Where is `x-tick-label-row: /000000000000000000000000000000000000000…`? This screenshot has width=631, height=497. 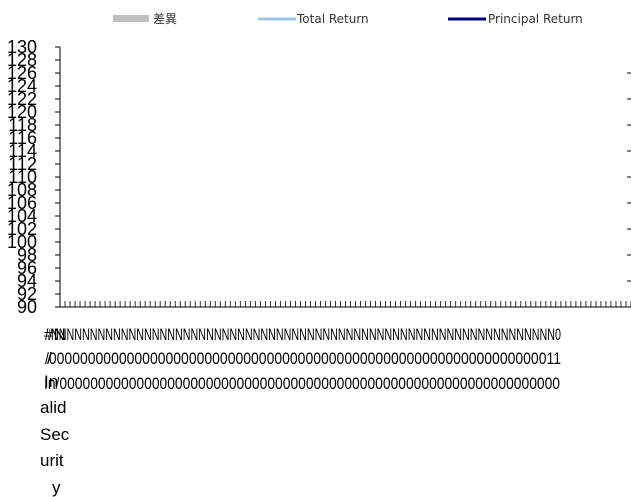 x-tick-label-row: /000000000000000000000000000000000000000… is located at coordinates (303, 358).